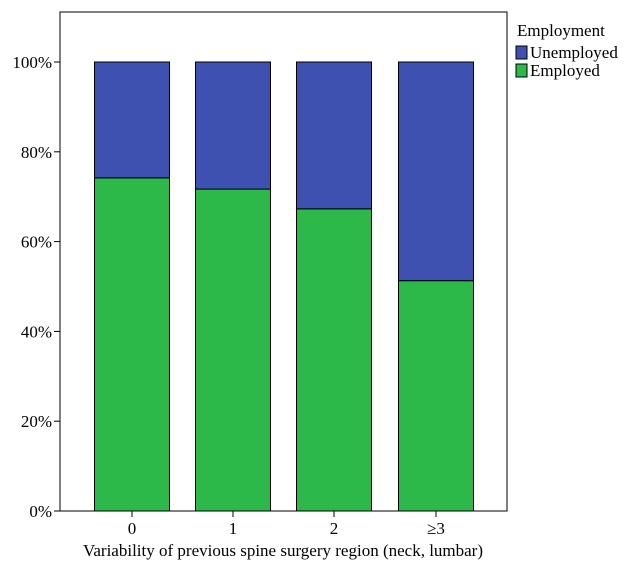 The height and width of the screenshot is (563, 629). What do you see at coordinates (334, 528) in the screenshot?
I see `x-tick-label: 2` at bounding box center [334, 528].